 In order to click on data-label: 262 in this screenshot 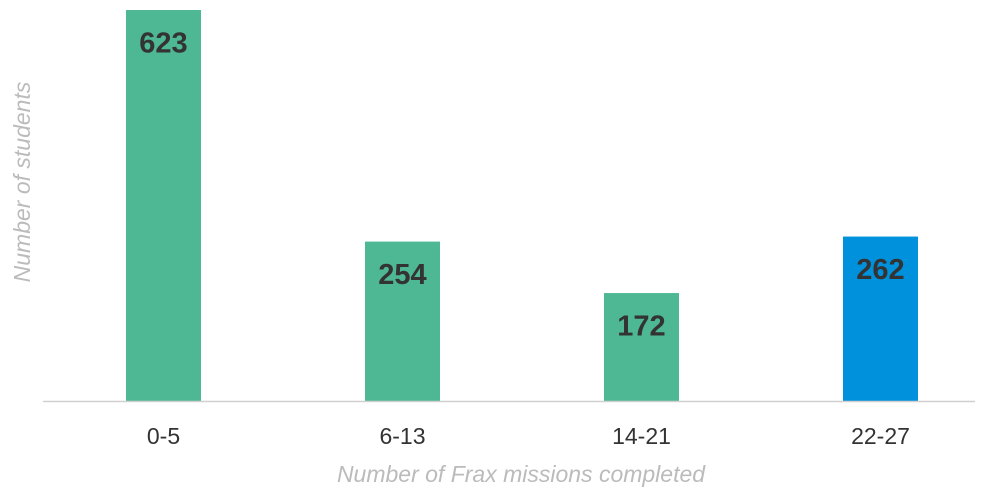, I will do `click(880, 270)`.